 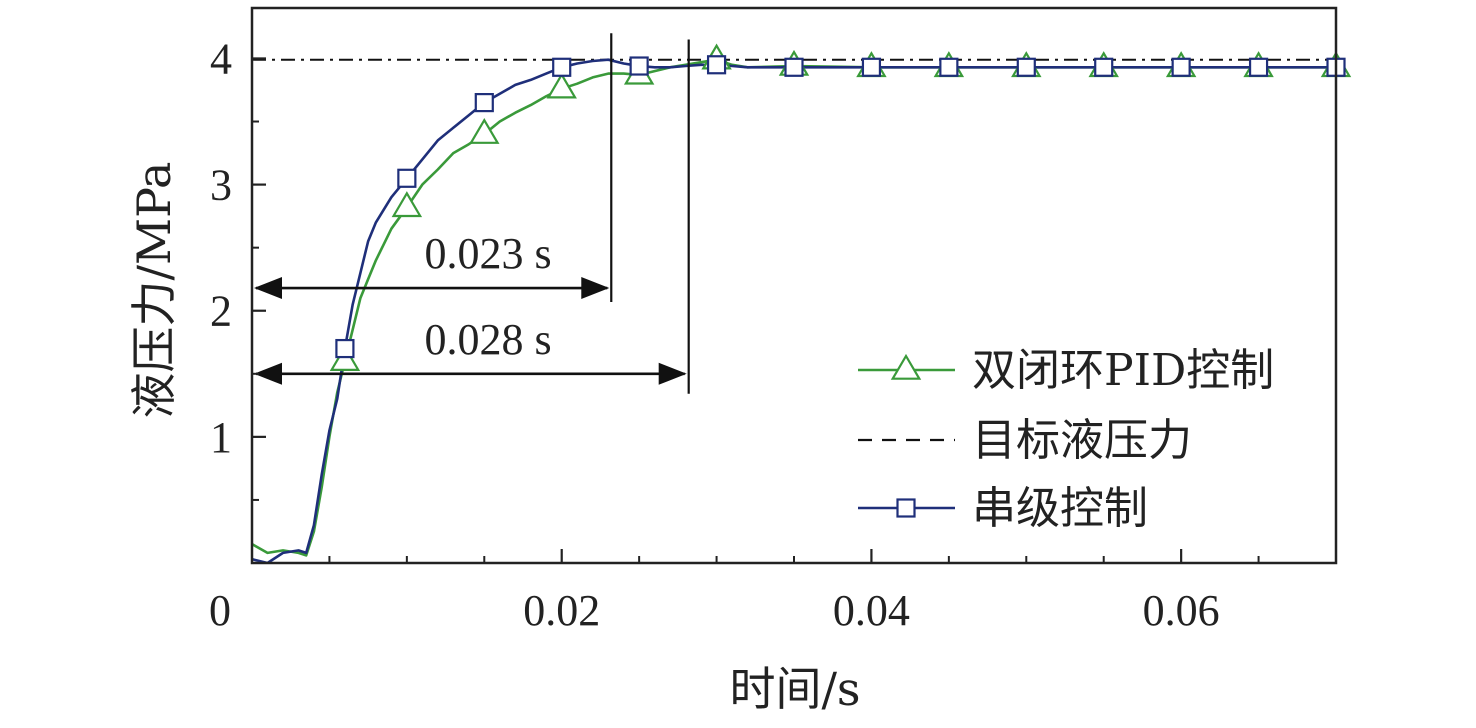 I want to click on x-tick-label: 0.04, so click(x=871, y=610).